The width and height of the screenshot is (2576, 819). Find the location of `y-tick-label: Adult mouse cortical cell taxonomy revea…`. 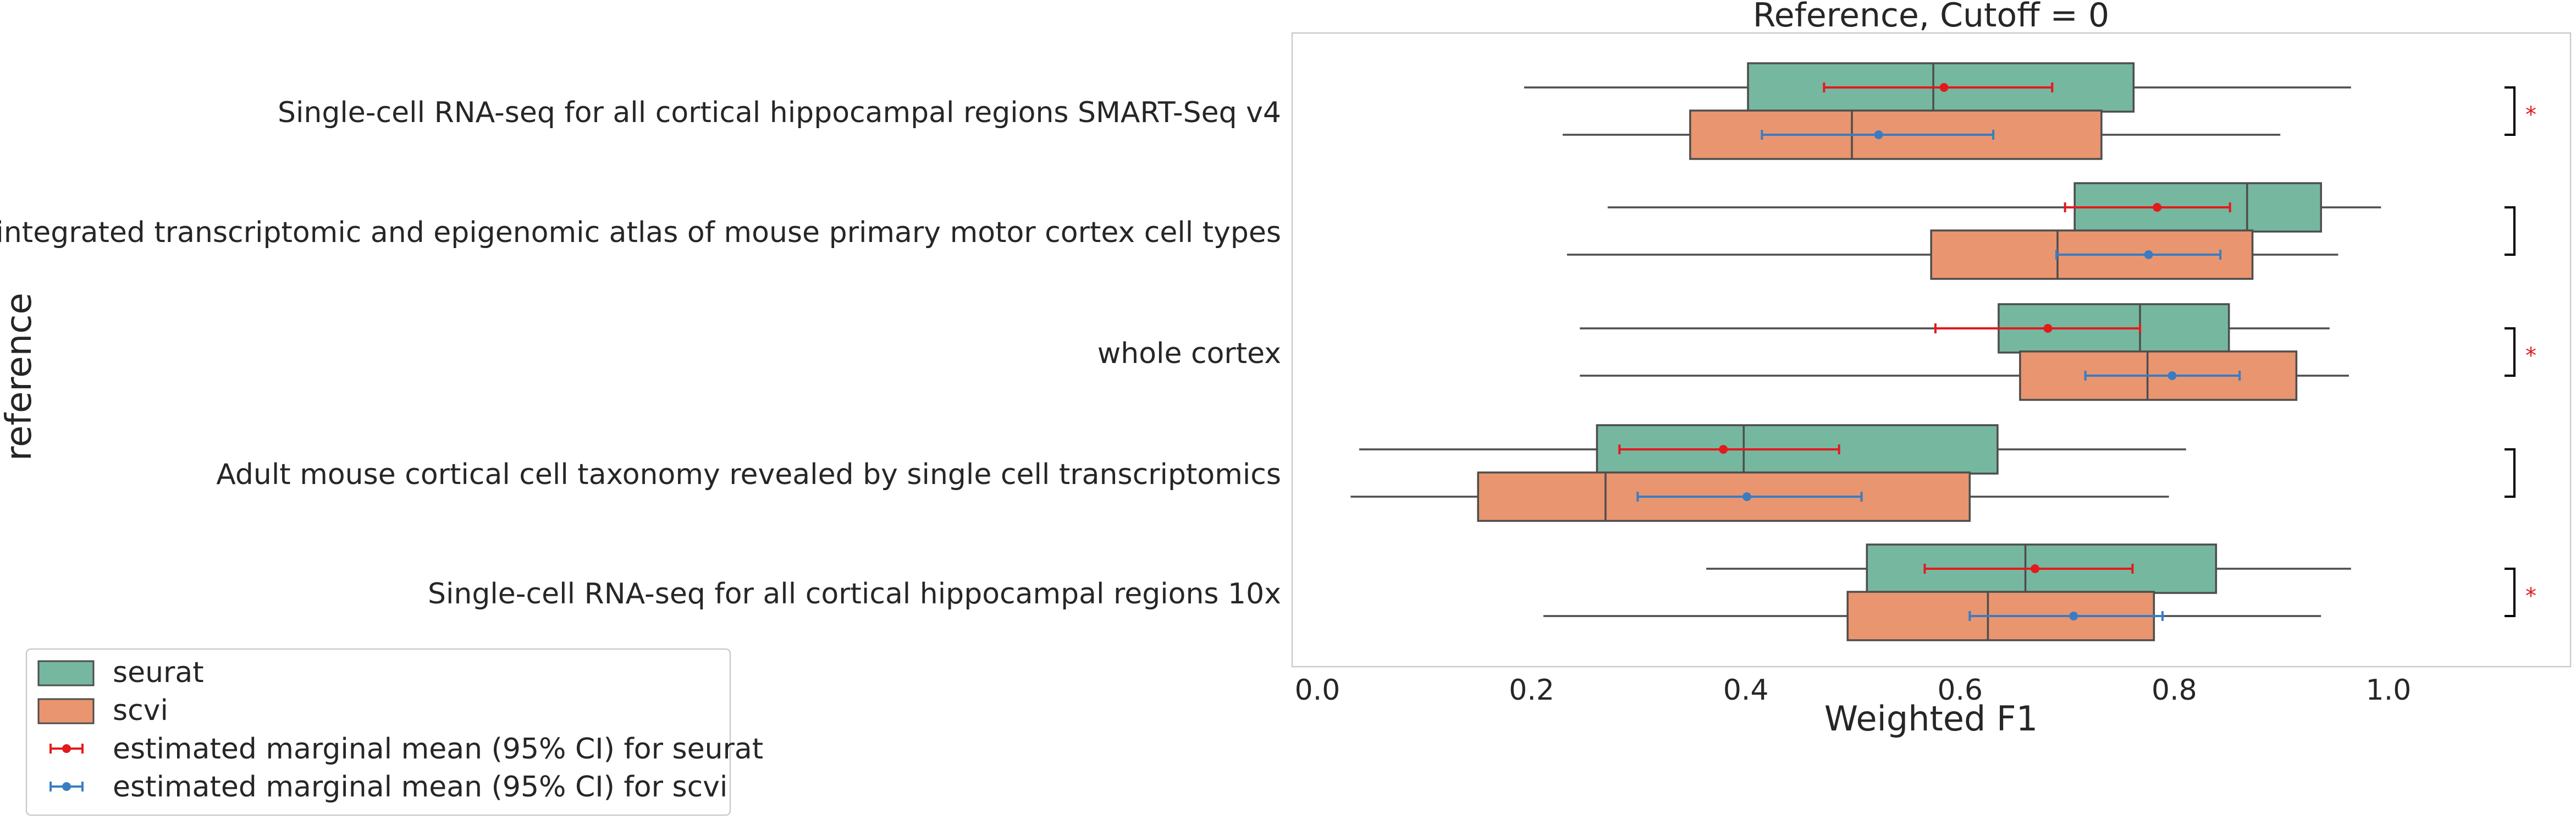

y-tick-label: Adult mouse cortical cell taxonomy revea… is located at coordinates (748, 474).